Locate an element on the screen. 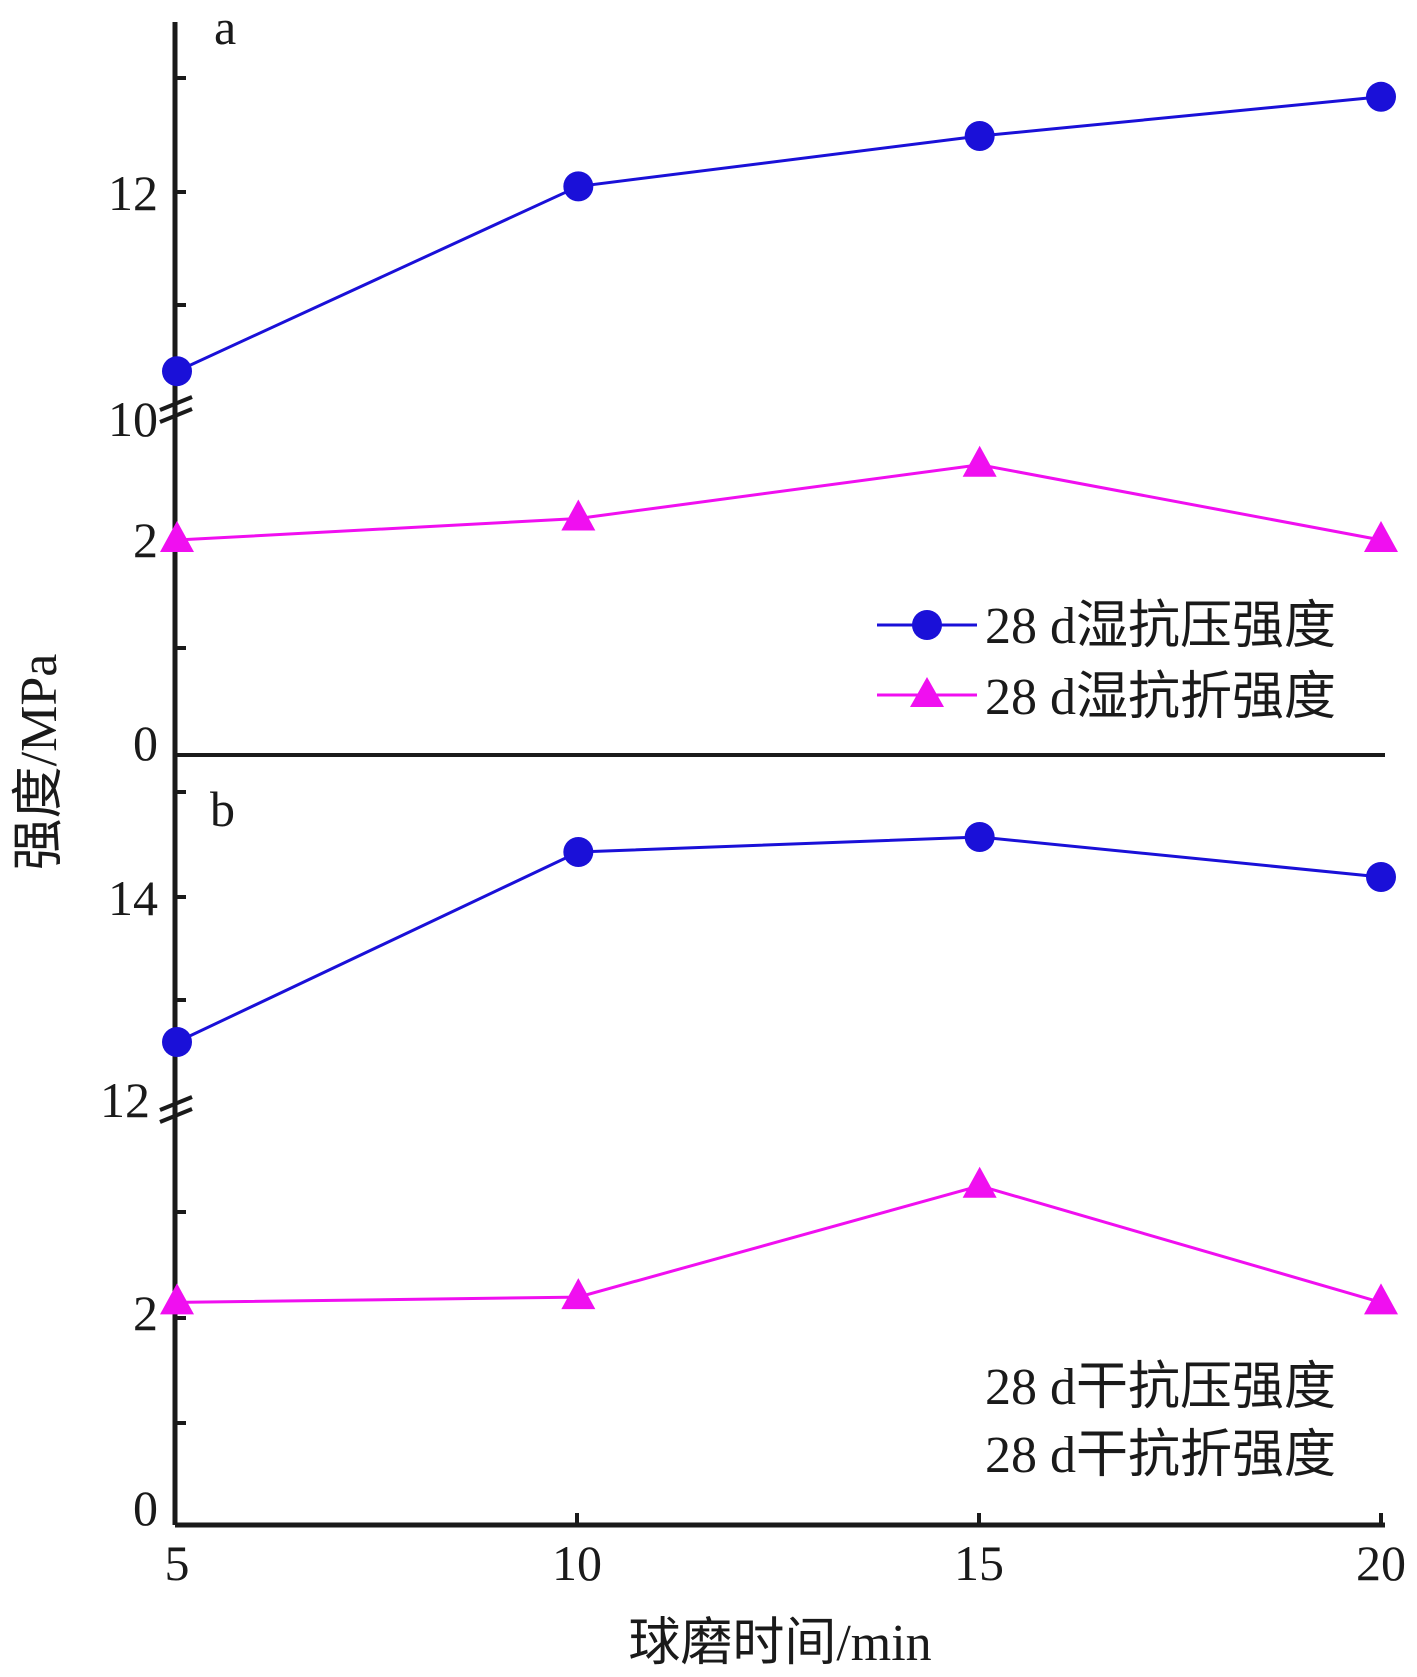  y-tick-label-a-10: 10 is located at coordinates (133, 419).